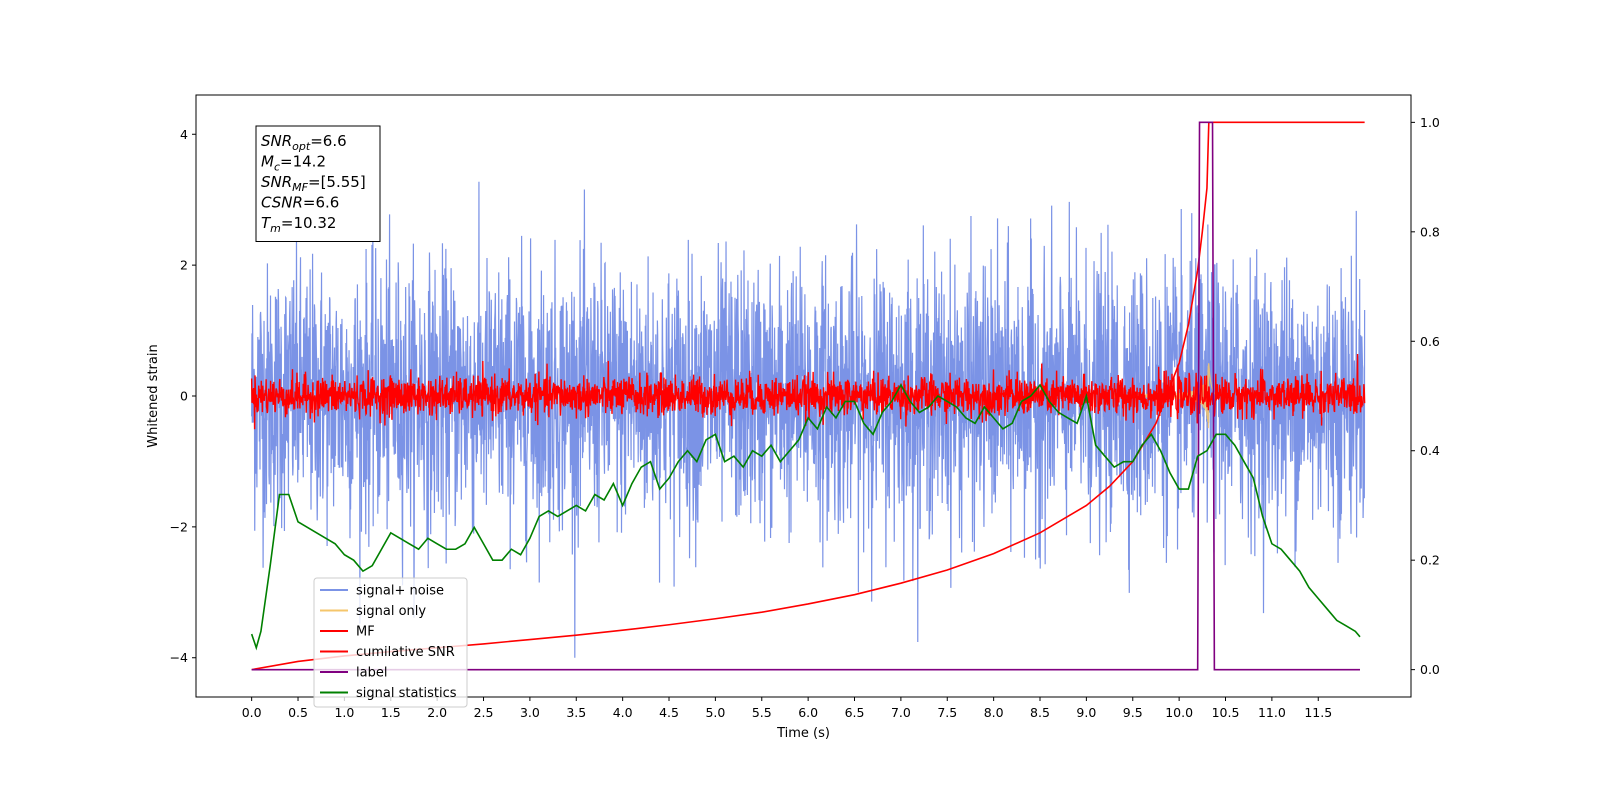 Image resolution: width=1600 pixels, height=800 pixels. I want to click on x-tick-label: 4.5, so click(669, 712).